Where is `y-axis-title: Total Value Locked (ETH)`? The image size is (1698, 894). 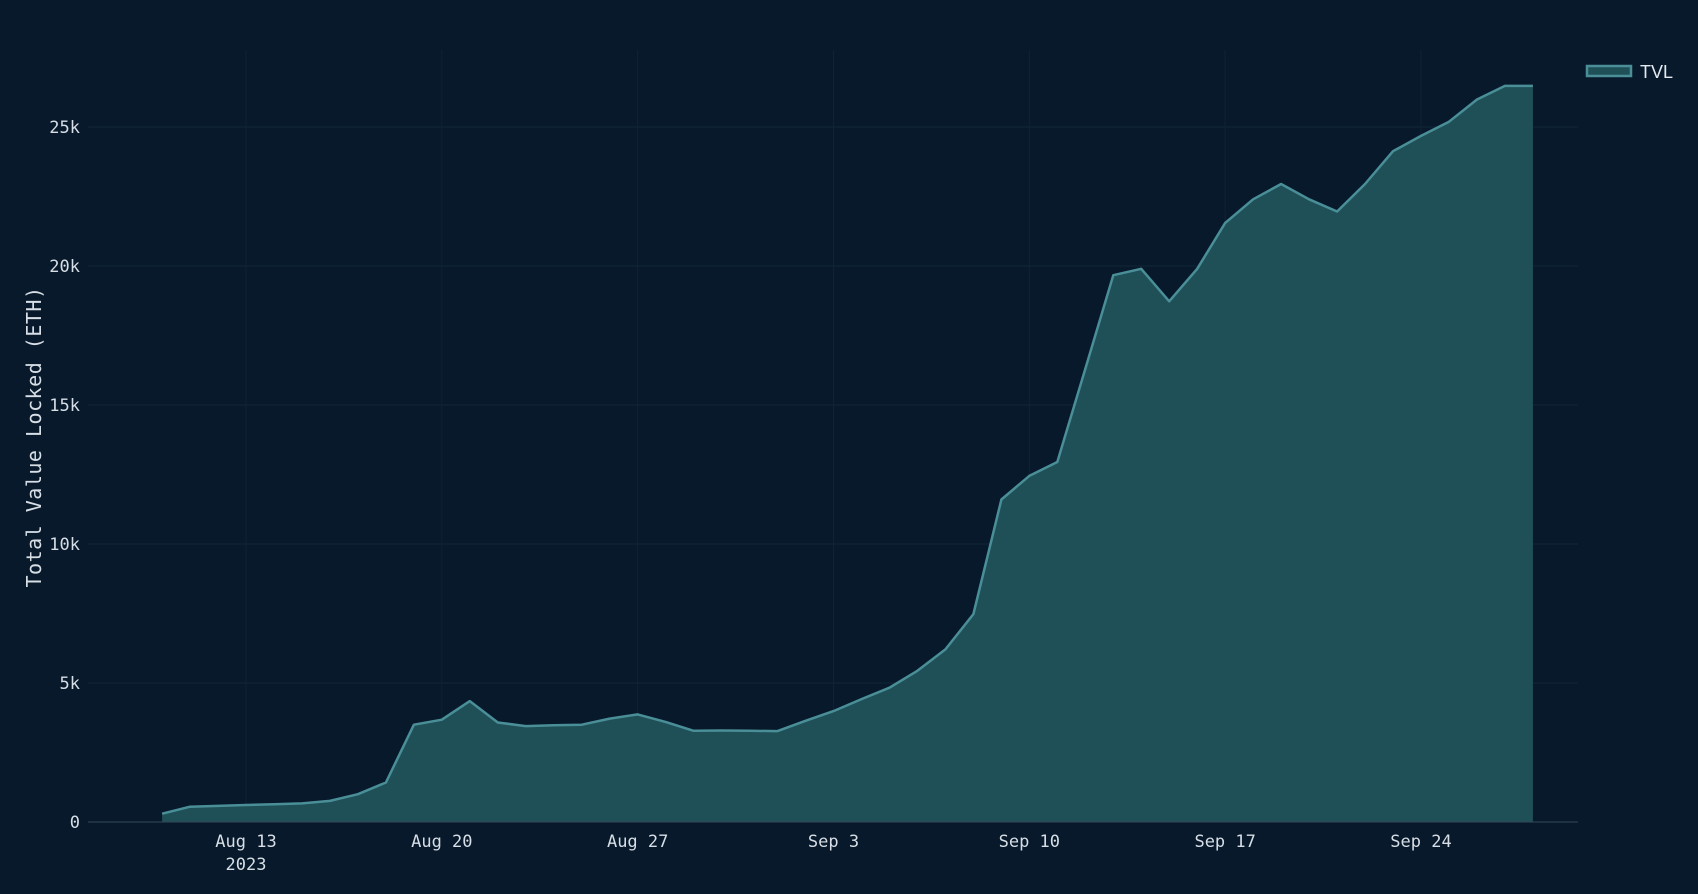
y-axis-title: Total Value Locked (ETH) is located at coordinates (34, 437).